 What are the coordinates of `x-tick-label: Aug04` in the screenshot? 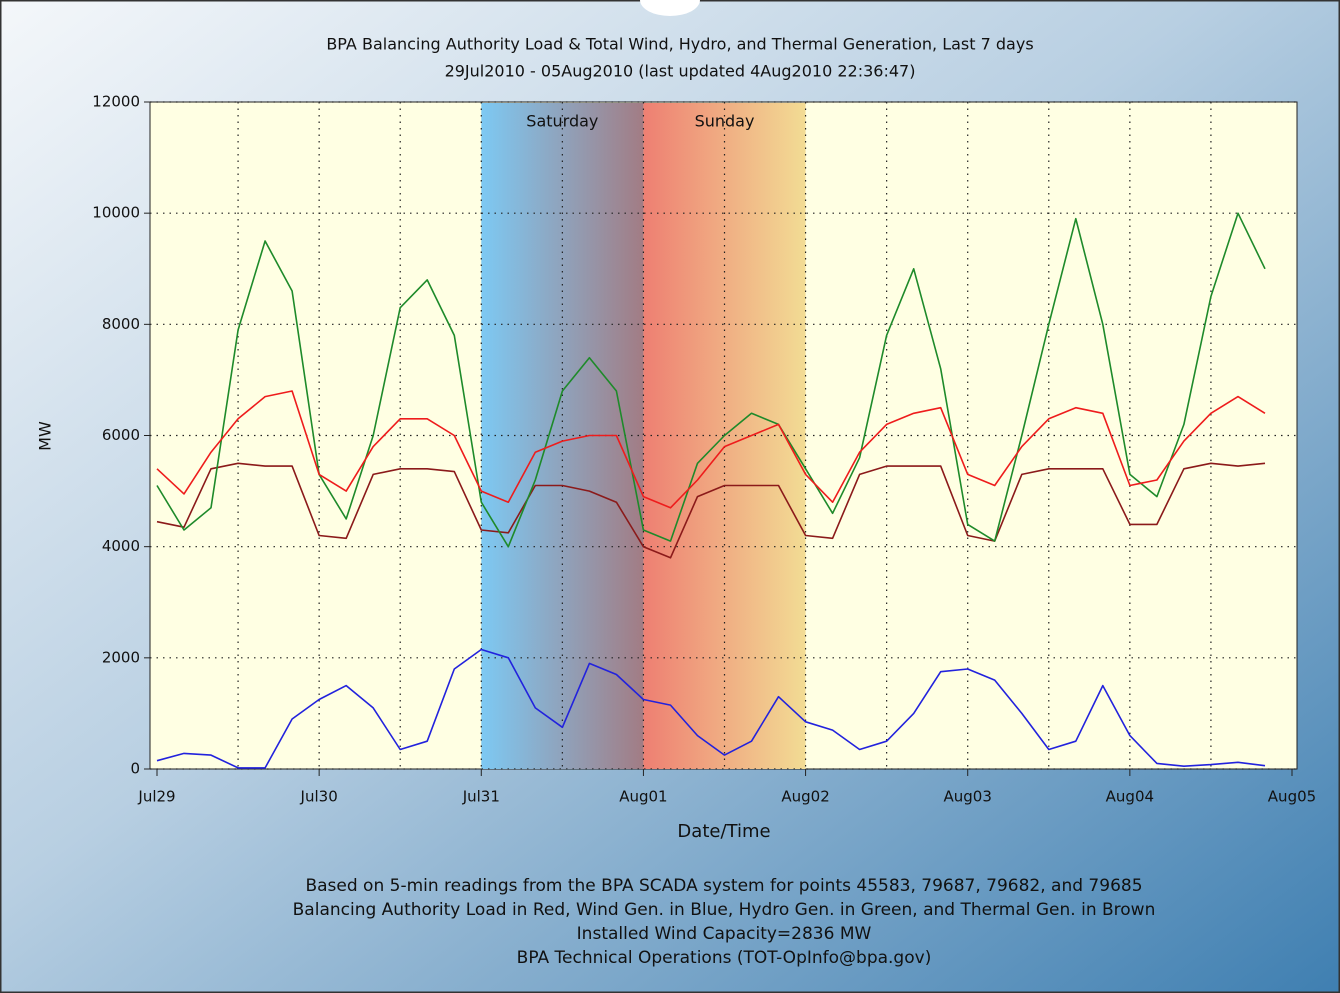 It's located at (1130, 797).